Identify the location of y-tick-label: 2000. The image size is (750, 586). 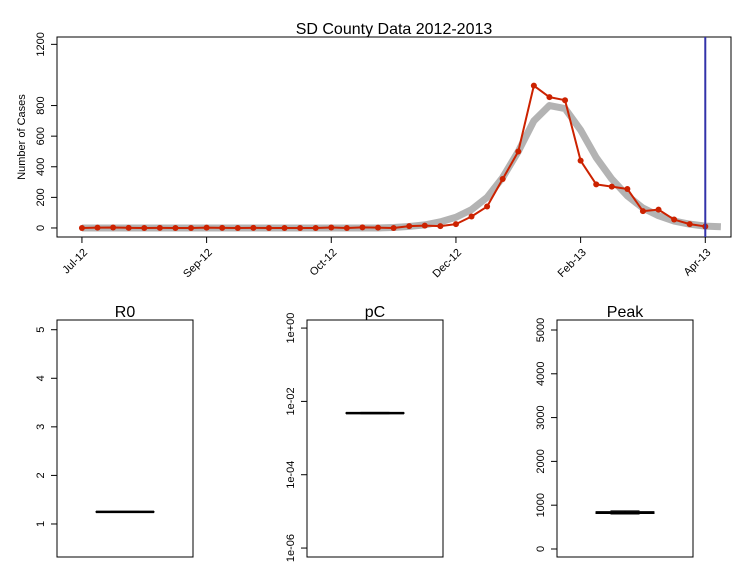
(541, 461).